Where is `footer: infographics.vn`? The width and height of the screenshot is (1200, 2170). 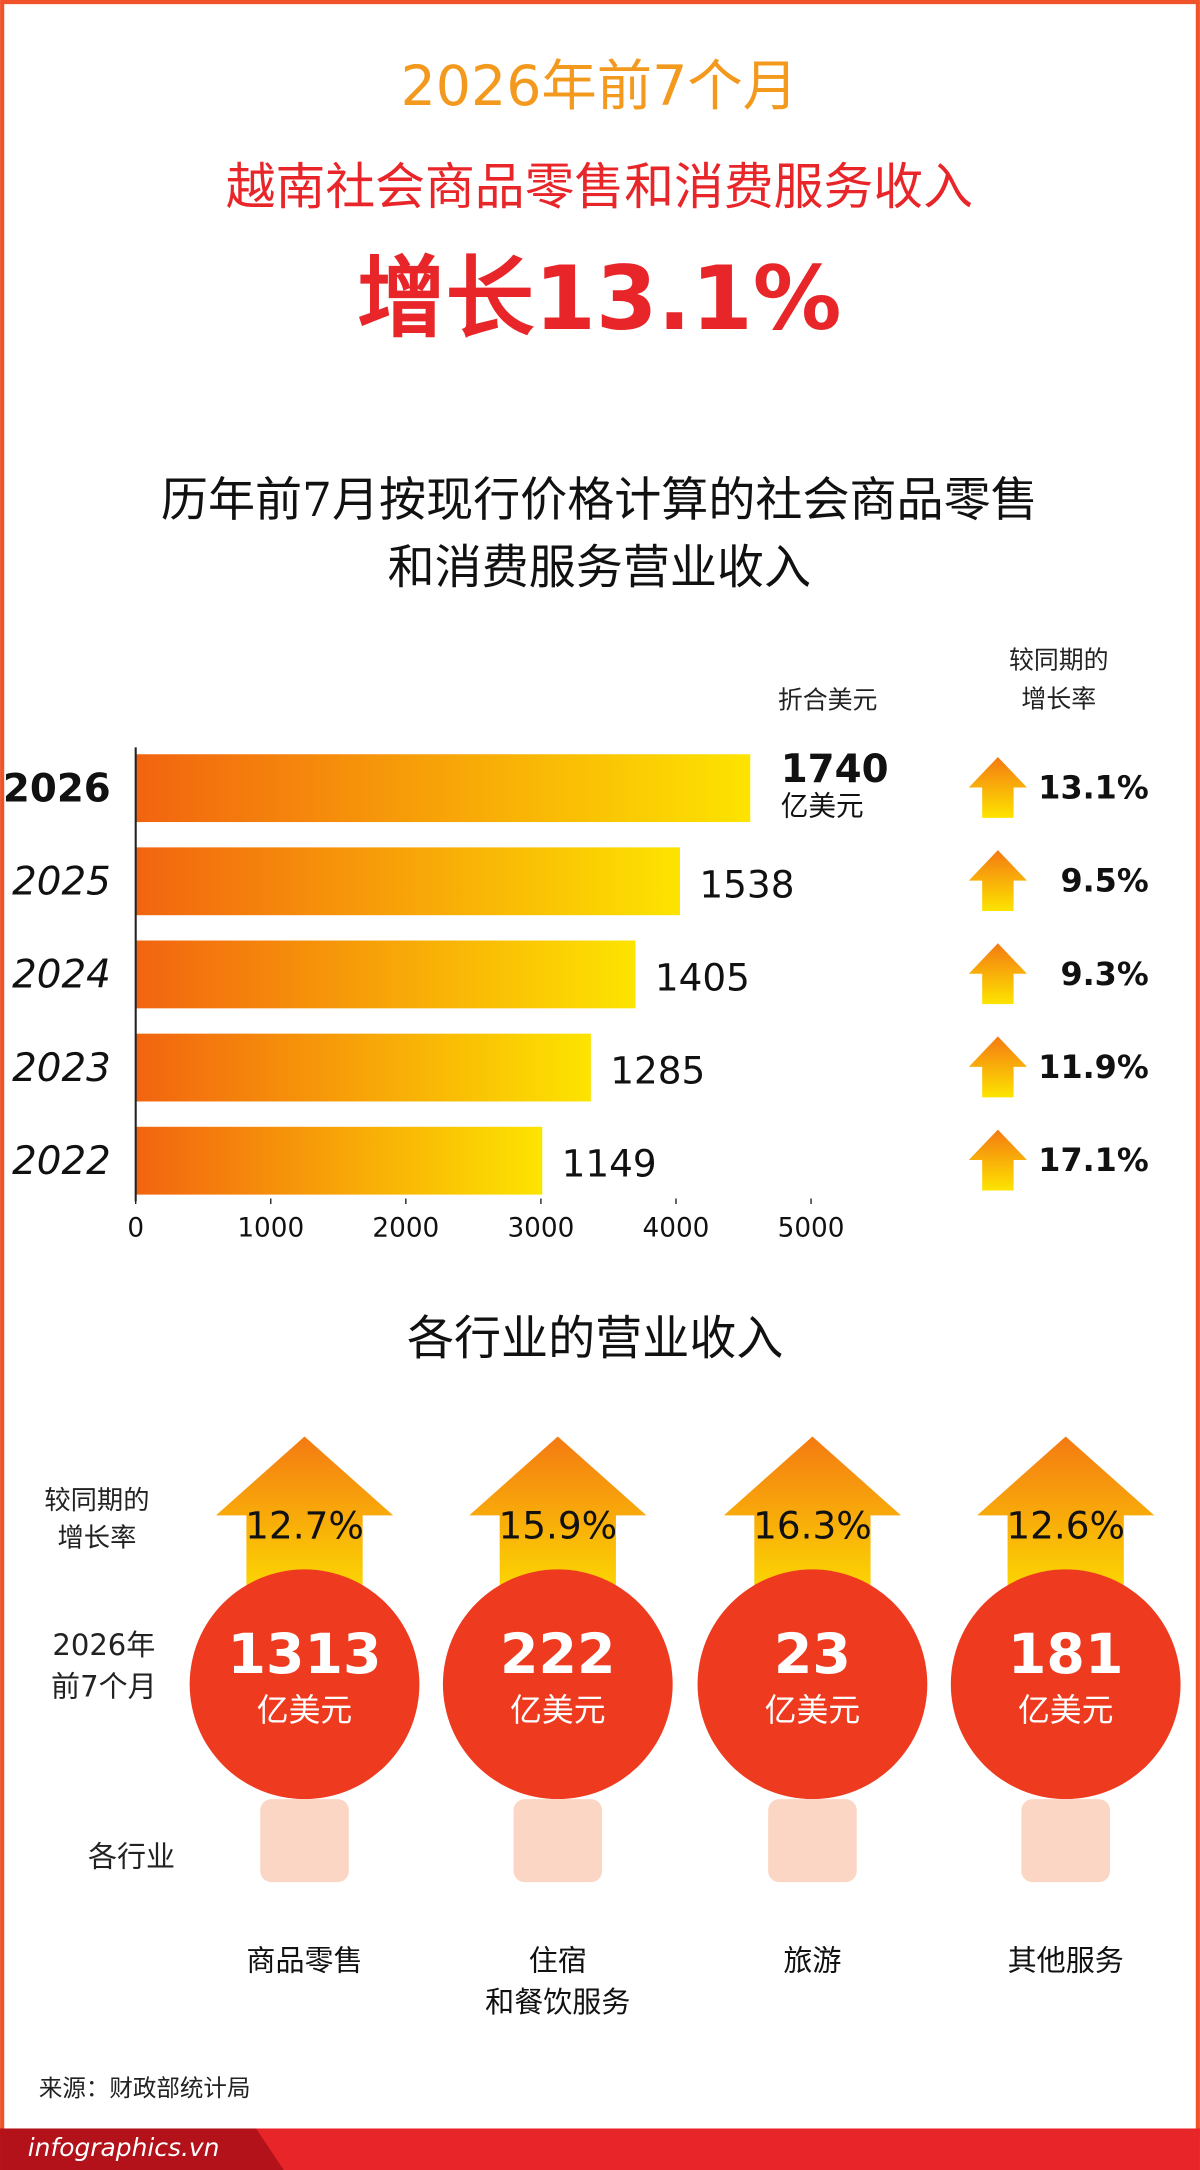
footer: infographics.vn is located at coordinates (124, 2147).